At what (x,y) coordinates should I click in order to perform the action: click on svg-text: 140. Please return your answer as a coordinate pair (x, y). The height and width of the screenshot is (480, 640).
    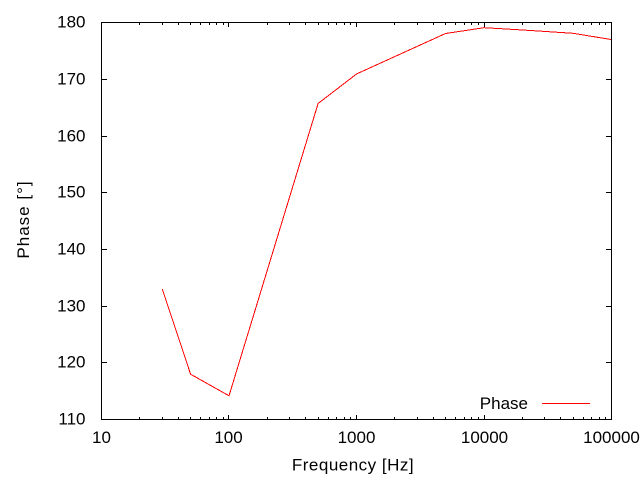
    Looking at the image, I should click on (71, 249).